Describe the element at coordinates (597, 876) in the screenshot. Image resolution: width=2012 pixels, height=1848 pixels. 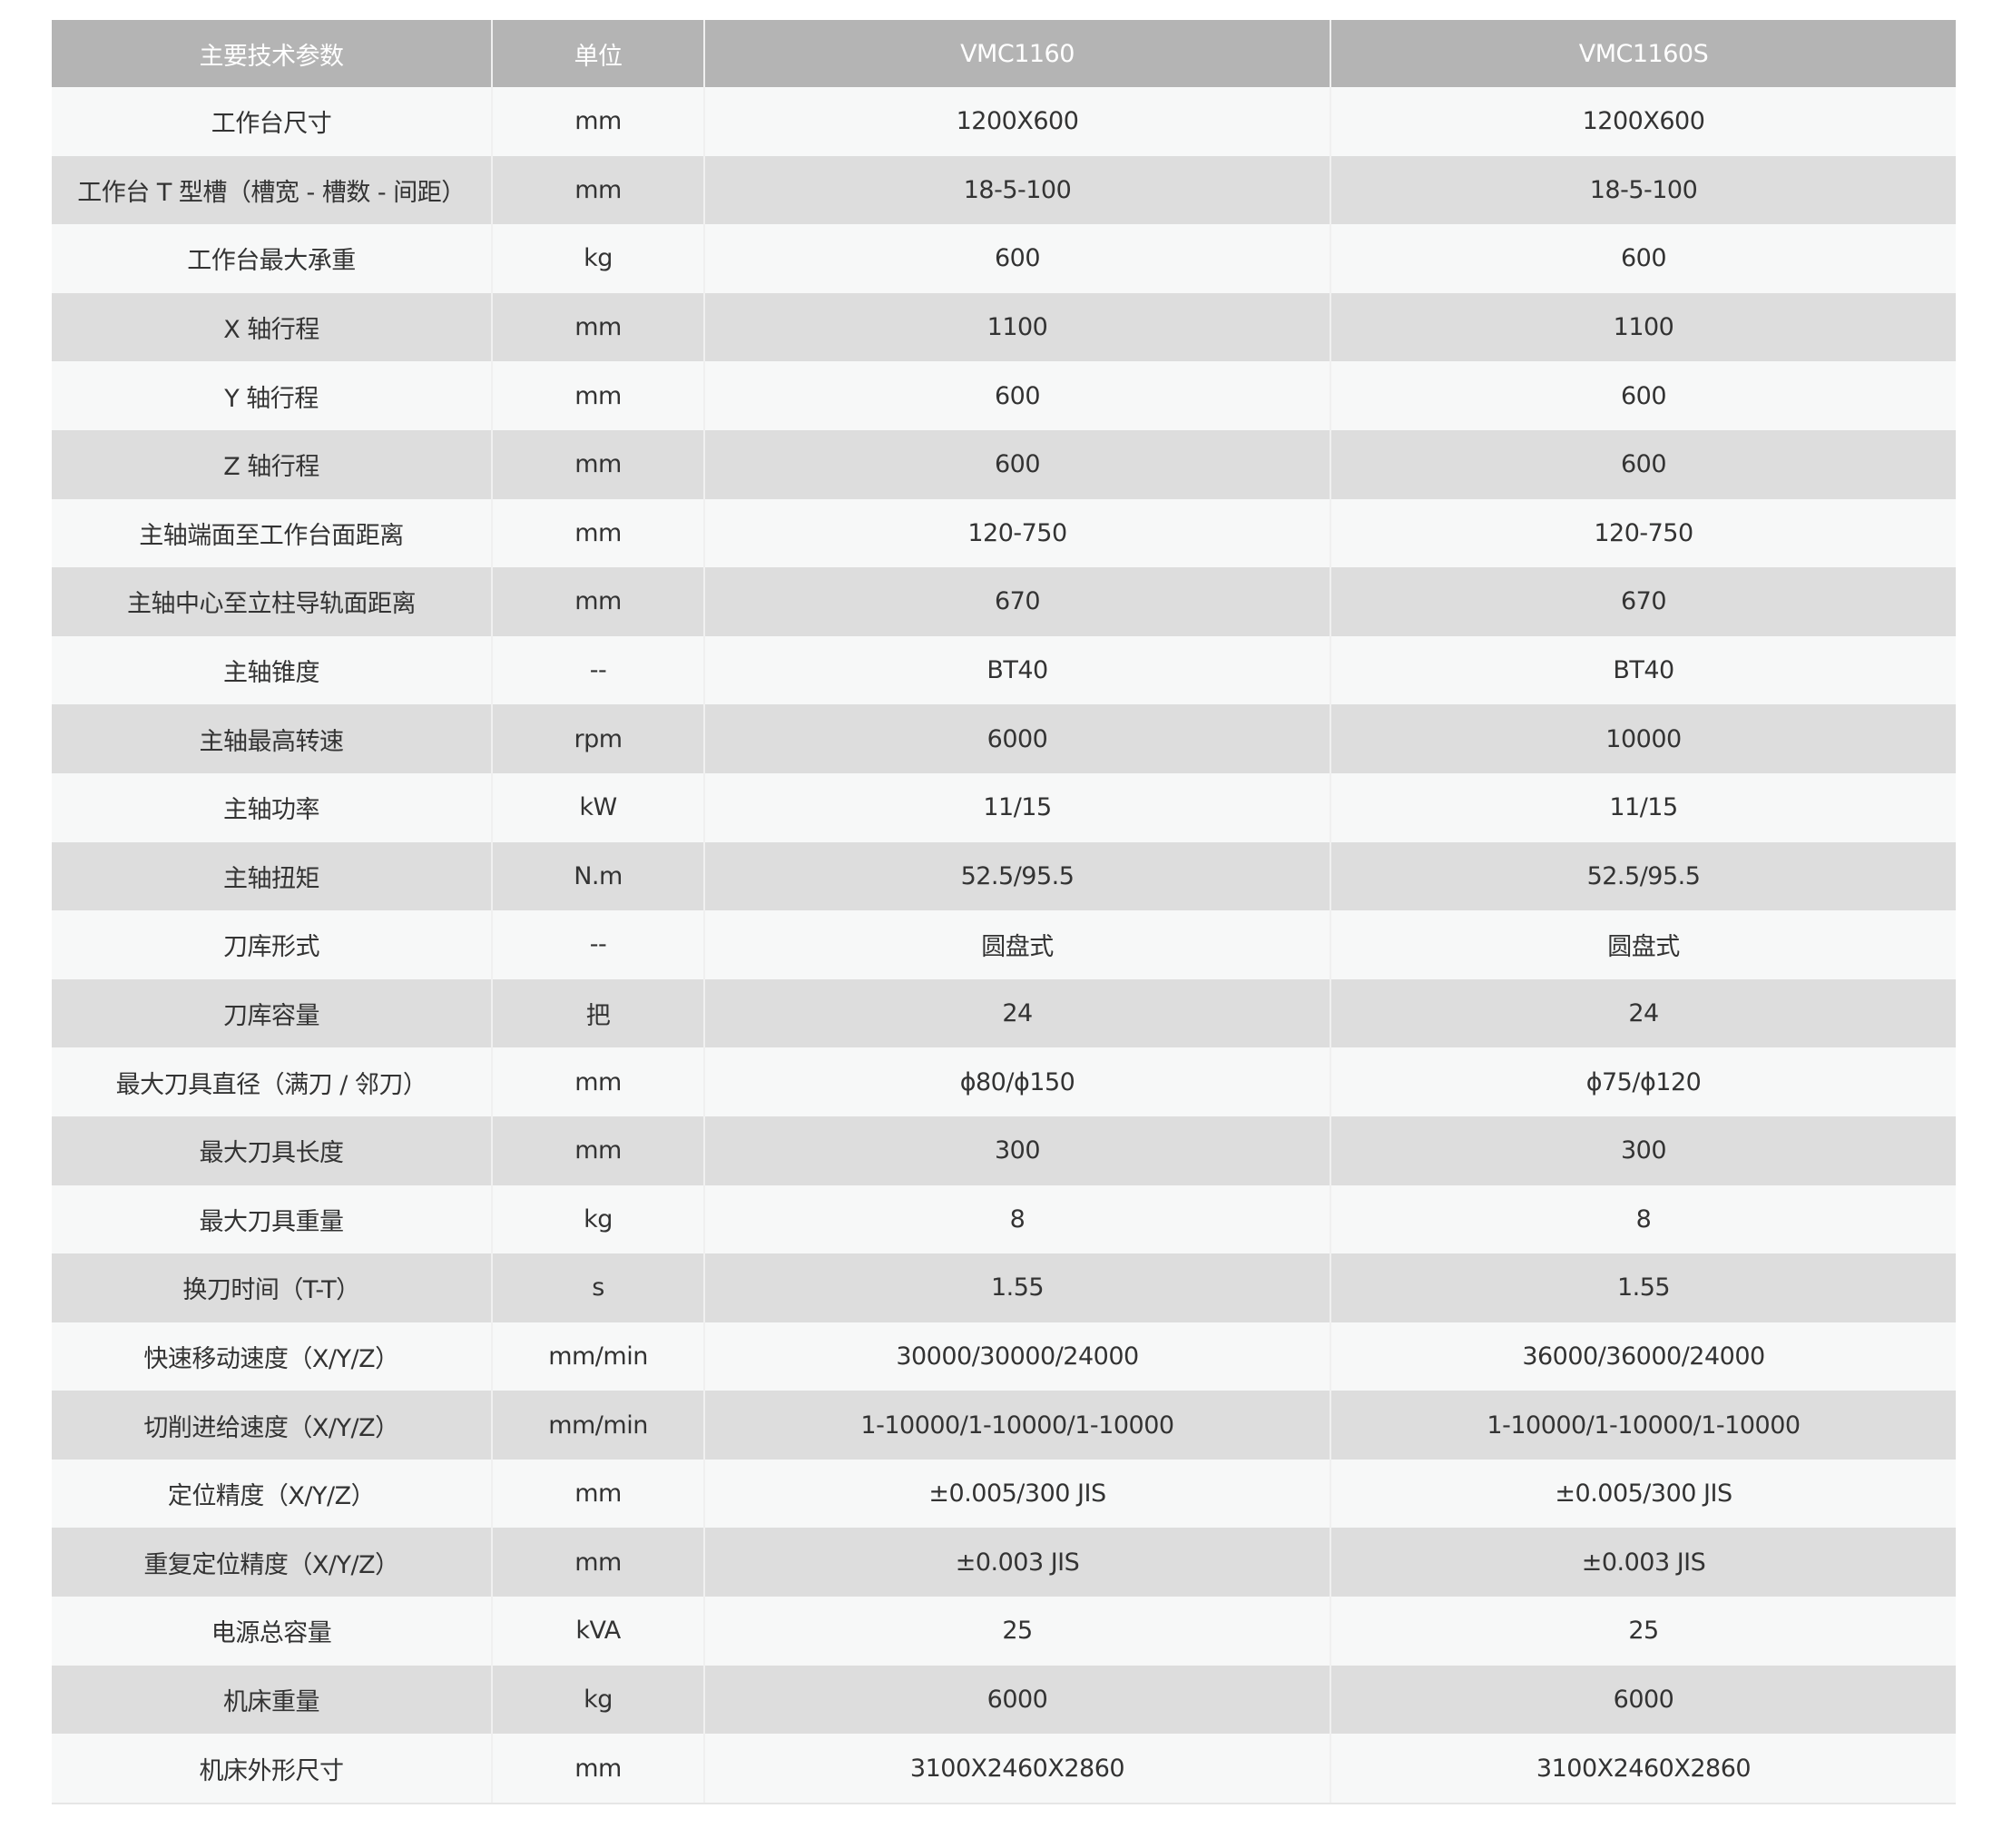
I see `cell-unit: N.m` at that location.